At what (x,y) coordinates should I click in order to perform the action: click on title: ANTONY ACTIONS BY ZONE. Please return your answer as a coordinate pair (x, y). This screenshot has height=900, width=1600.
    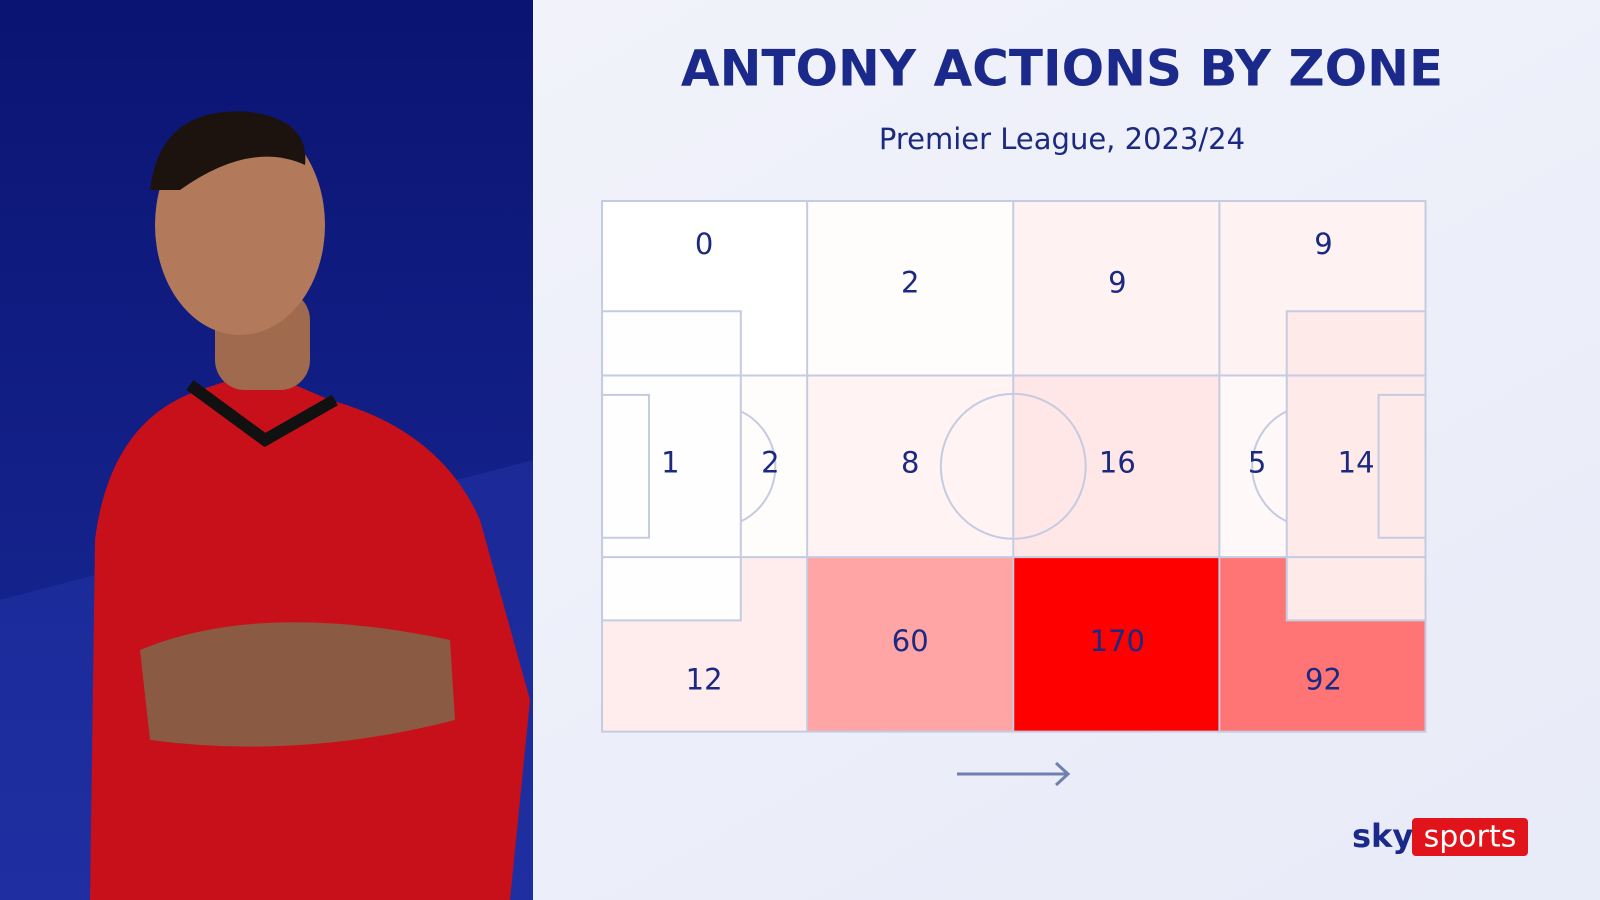
    Looking at the image, I should click on (1062, 69).